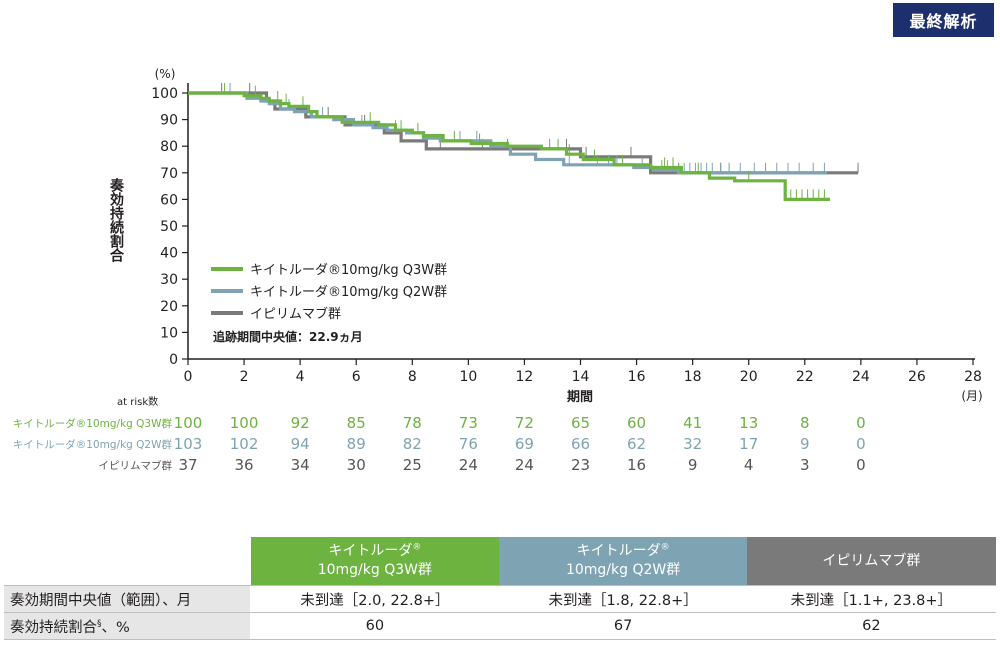 This screenshot has width=1000, height=646. I want to click on y-tick-label: 0, so click(173, 360).